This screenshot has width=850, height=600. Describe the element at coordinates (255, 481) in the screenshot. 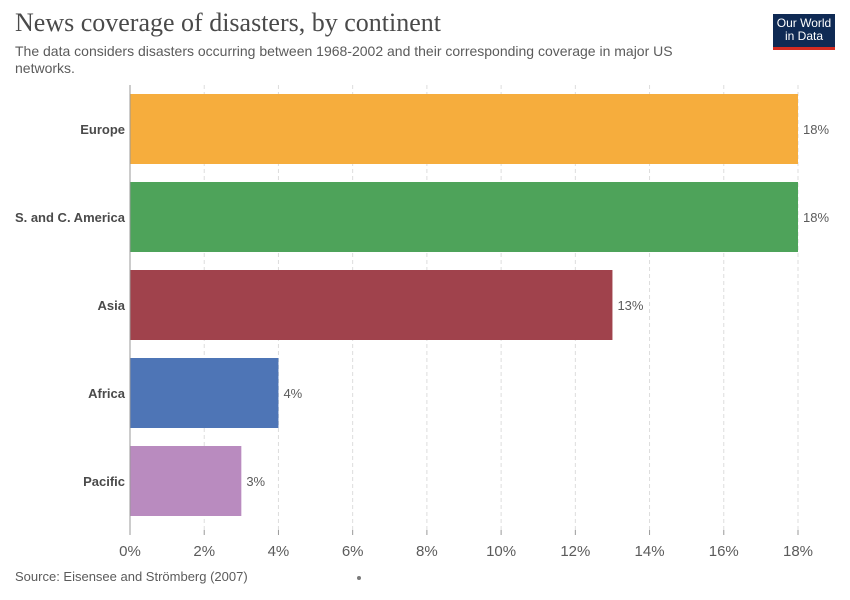

I see `value-label: 3%` at that location.